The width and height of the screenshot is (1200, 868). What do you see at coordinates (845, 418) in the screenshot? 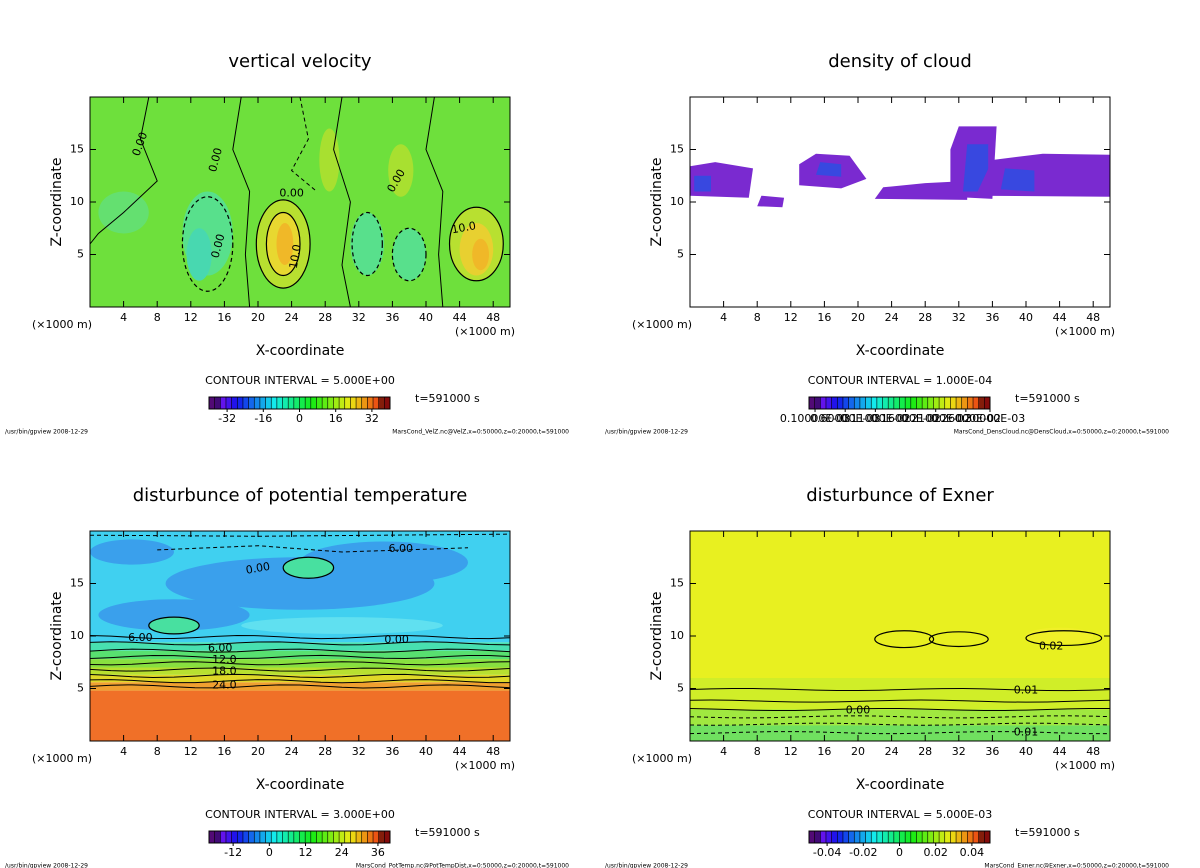
I see `colorbar-tick-label: 0.60000E-03` at bounding box center [845, 418].